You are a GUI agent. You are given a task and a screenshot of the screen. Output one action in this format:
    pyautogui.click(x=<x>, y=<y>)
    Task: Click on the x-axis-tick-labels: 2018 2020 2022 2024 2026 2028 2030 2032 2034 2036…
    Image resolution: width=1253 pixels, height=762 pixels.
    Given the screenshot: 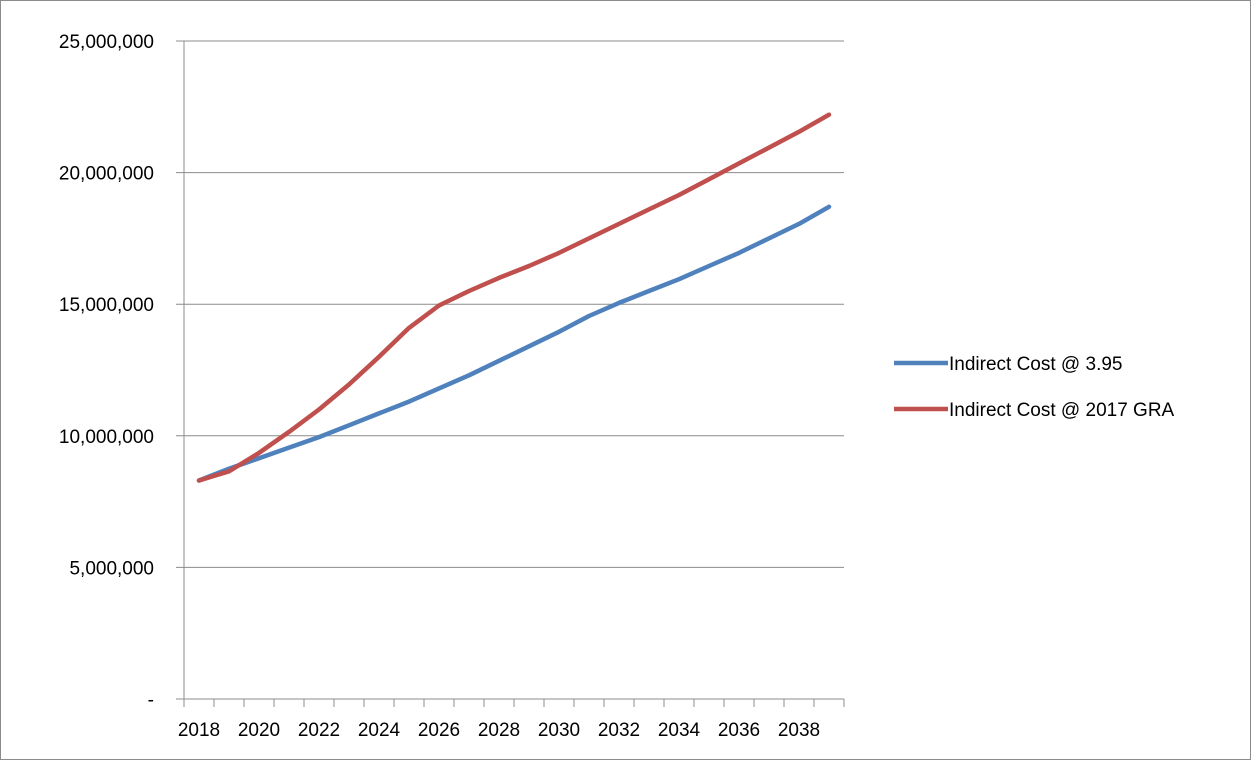 What is the action you would take?
    pyautogui.click(x=499, y=730)
    